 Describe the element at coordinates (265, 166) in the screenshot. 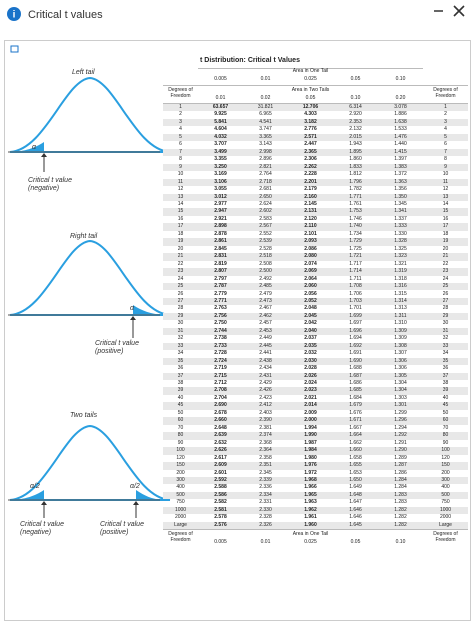

I see `t-value: 2.821` at that location.